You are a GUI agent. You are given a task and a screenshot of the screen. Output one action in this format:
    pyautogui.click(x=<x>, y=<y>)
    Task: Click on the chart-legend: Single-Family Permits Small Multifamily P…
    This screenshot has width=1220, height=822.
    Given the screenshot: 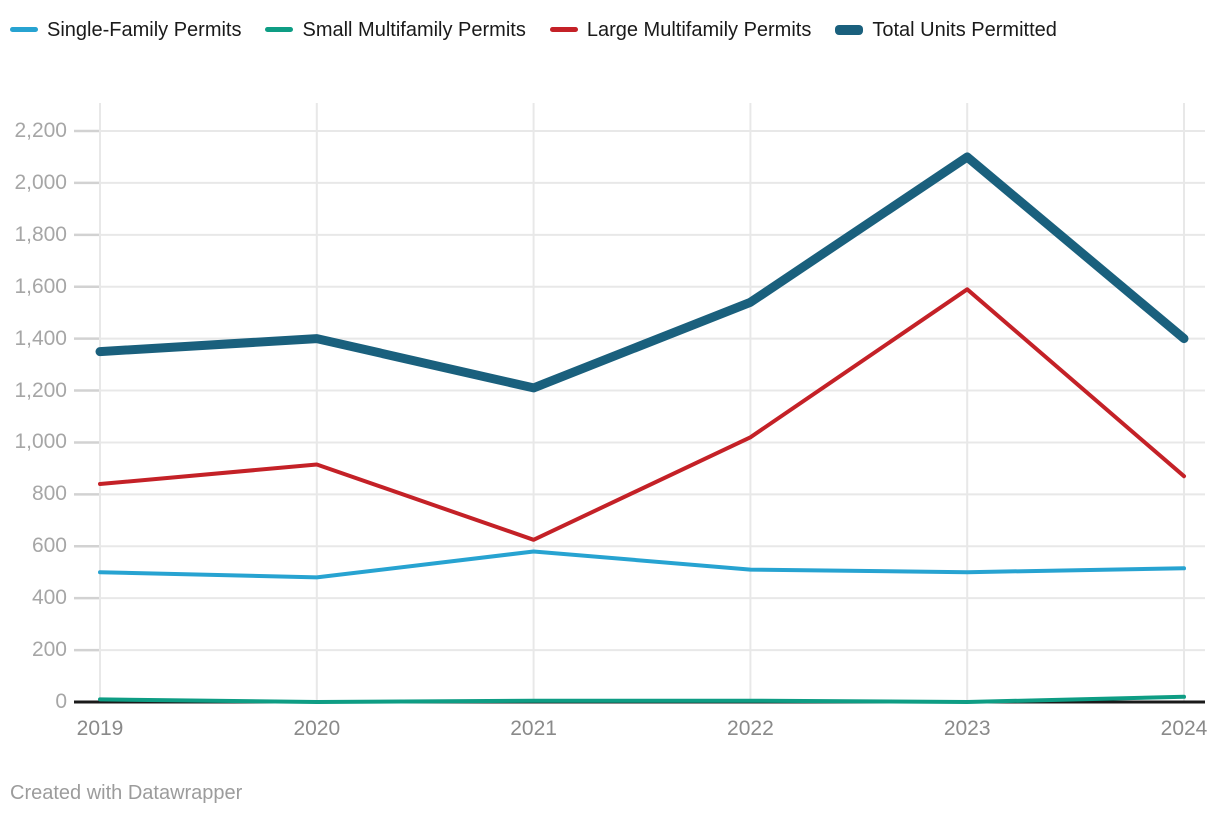 What is the action you would take?
    pyautogui.click(x=610, y=30)
    